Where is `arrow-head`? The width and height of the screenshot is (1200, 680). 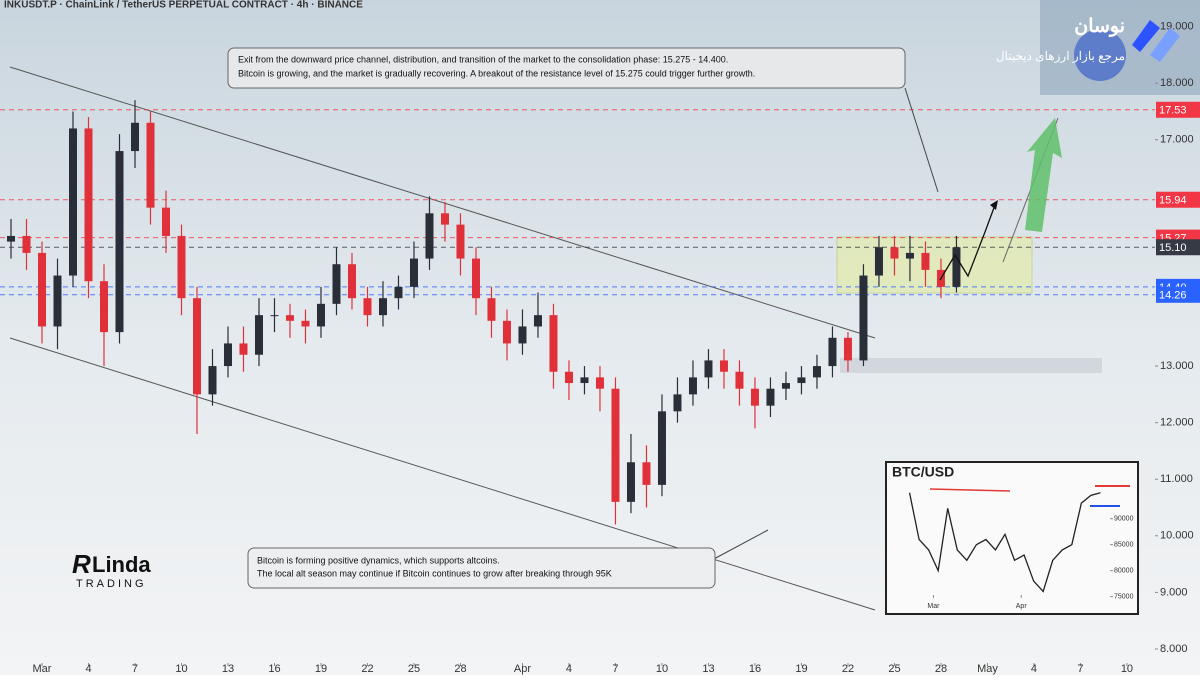 arrow-head is located at coordinates (994, 205).